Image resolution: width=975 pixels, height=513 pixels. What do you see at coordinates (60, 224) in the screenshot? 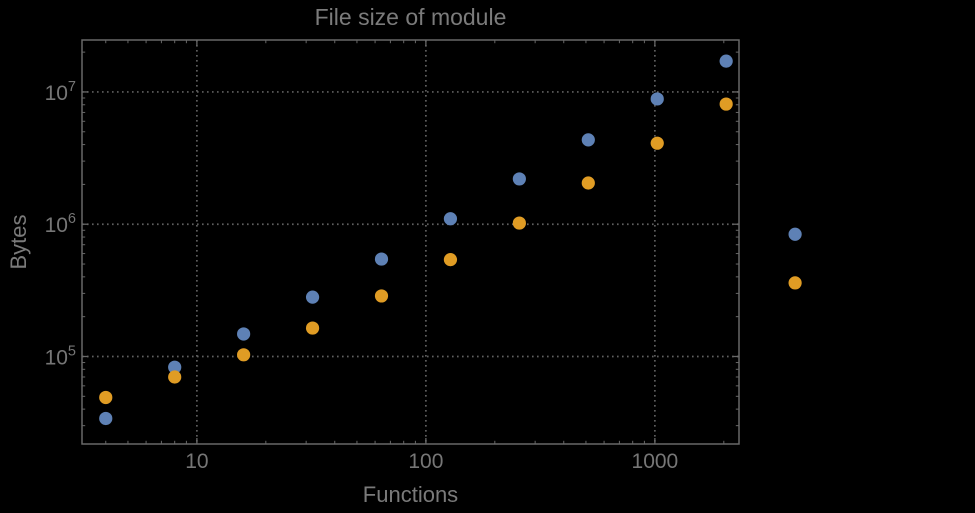
I see `y-tick-label: 10⁶` at bounding box center [60, 224].